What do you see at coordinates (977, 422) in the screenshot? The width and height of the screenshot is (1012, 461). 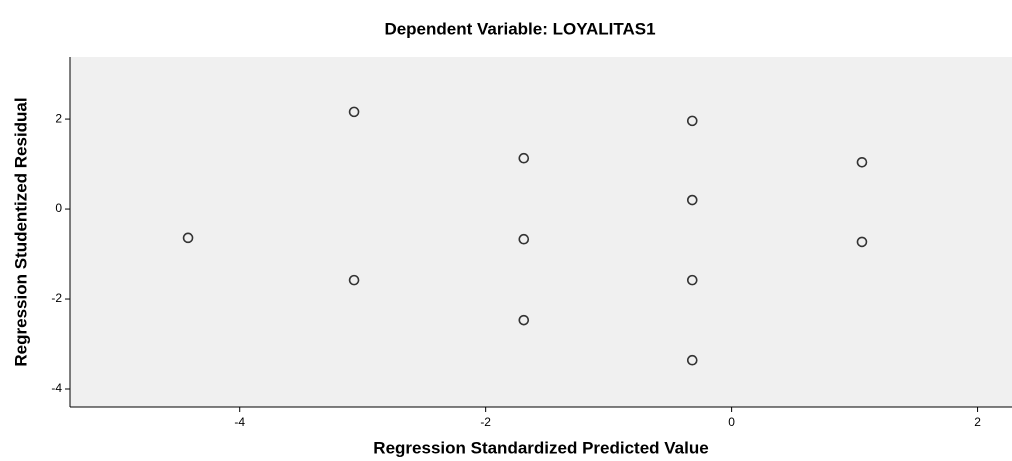 I see `x-tick-label: 2` at bounding box center [977, 422].